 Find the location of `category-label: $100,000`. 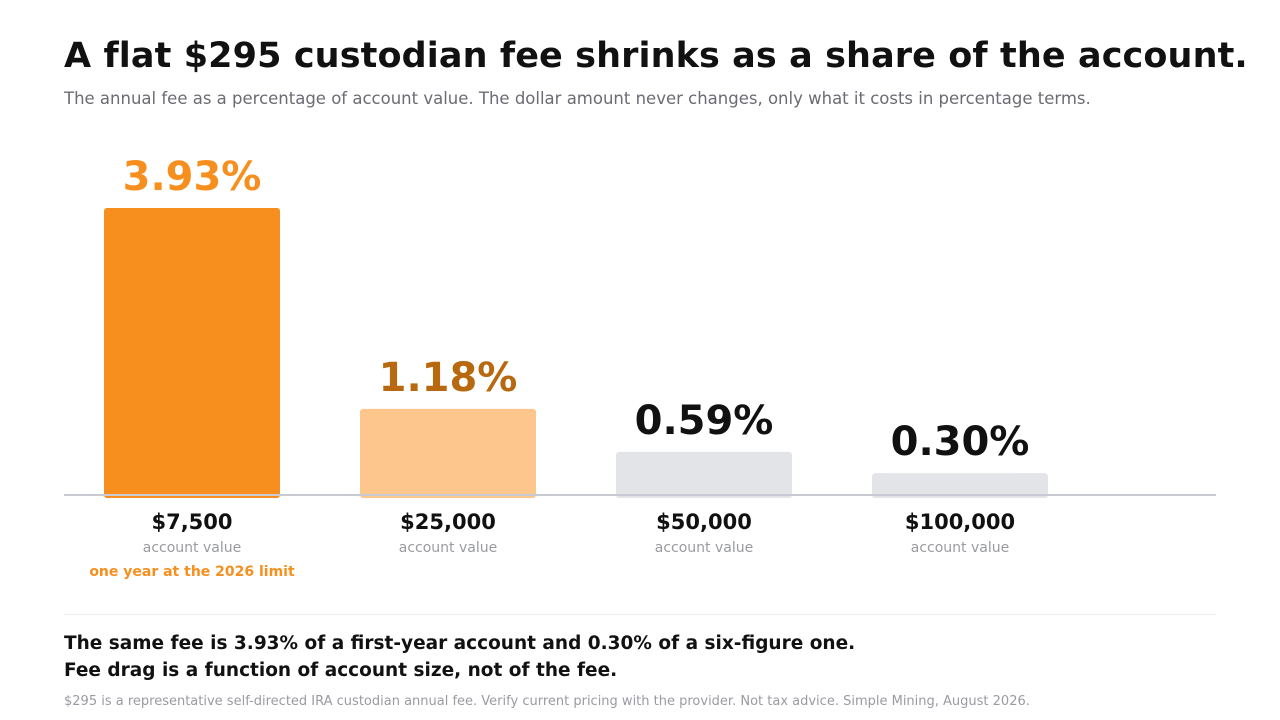

category-label: $100,000 is located at coordinates (960, 522).